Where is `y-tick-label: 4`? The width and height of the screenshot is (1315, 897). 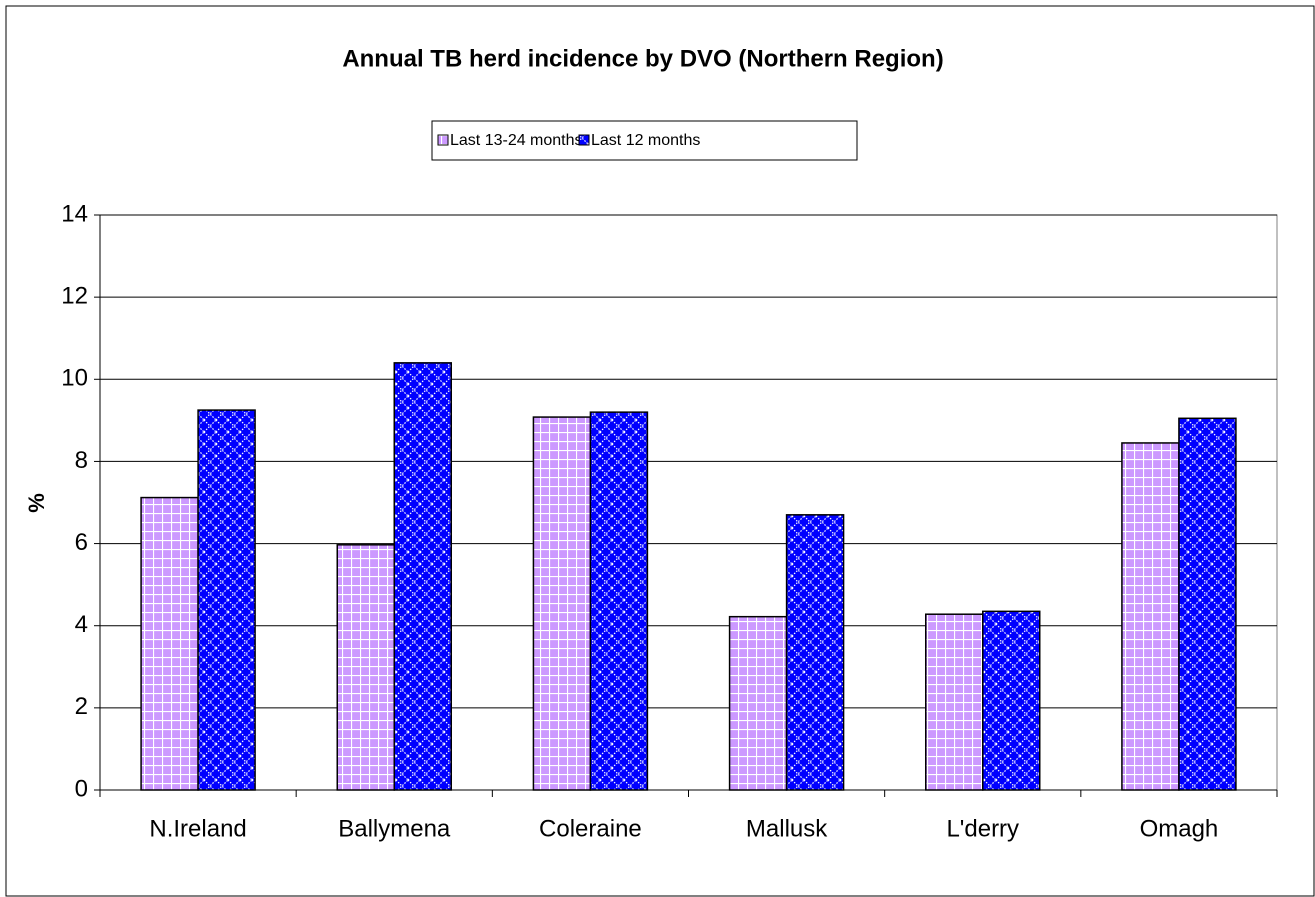 y-tick-label: 4 is located at coordinates (81, 624).